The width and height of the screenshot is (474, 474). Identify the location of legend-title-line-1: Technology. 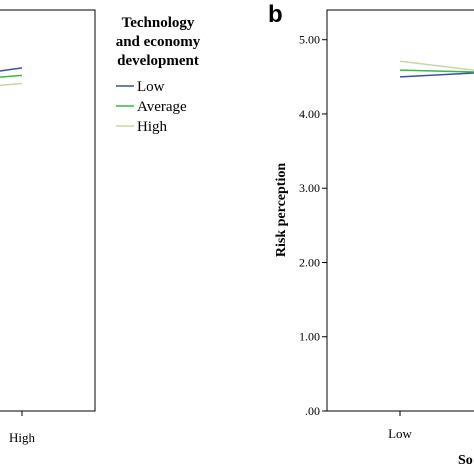
(158, 23).